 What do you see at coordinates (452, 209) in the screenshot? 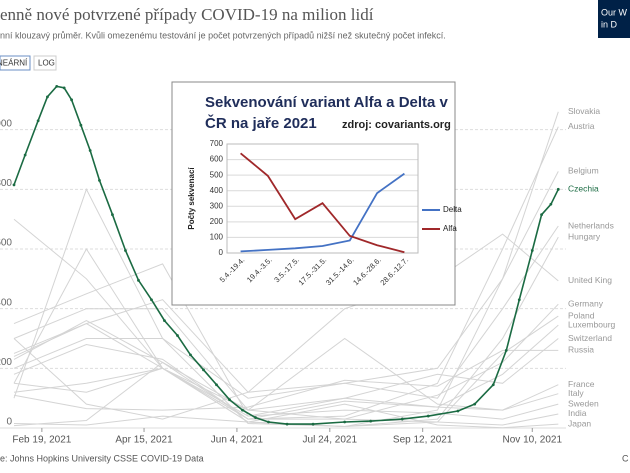
I see `legend-label: Delta` at bounding box center [452, 209].